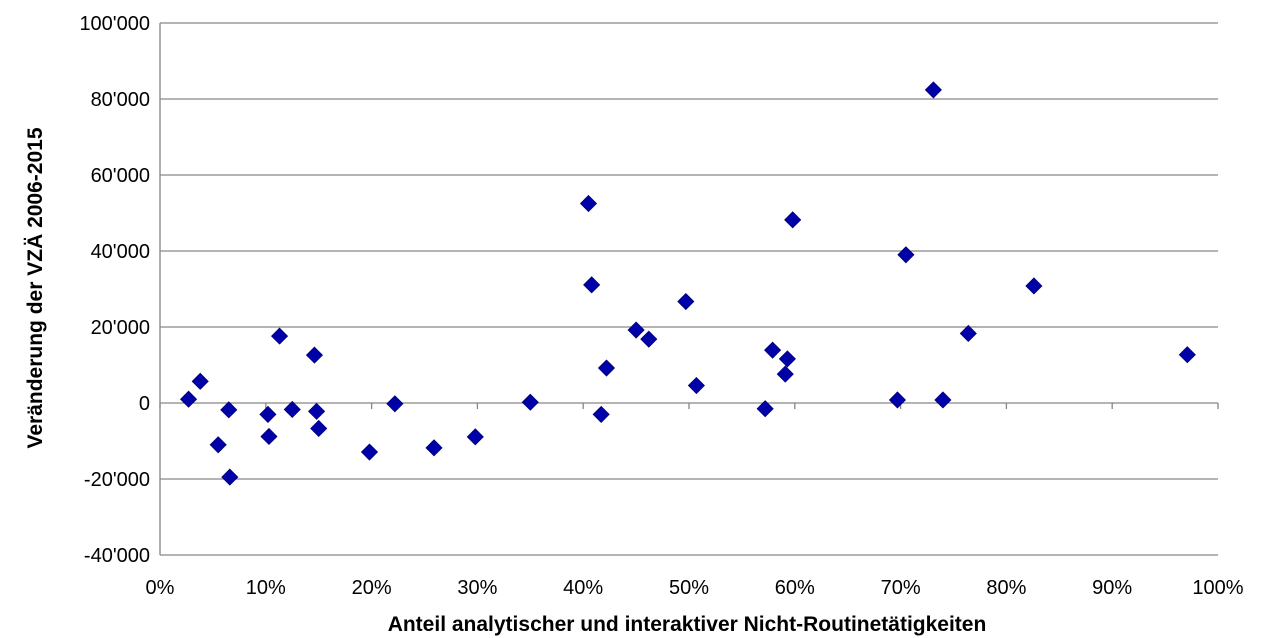 Image resolution: width=1265 pixels, height=638 pixels. I want to click on x-tick-label: 10%, so click(266, 588).